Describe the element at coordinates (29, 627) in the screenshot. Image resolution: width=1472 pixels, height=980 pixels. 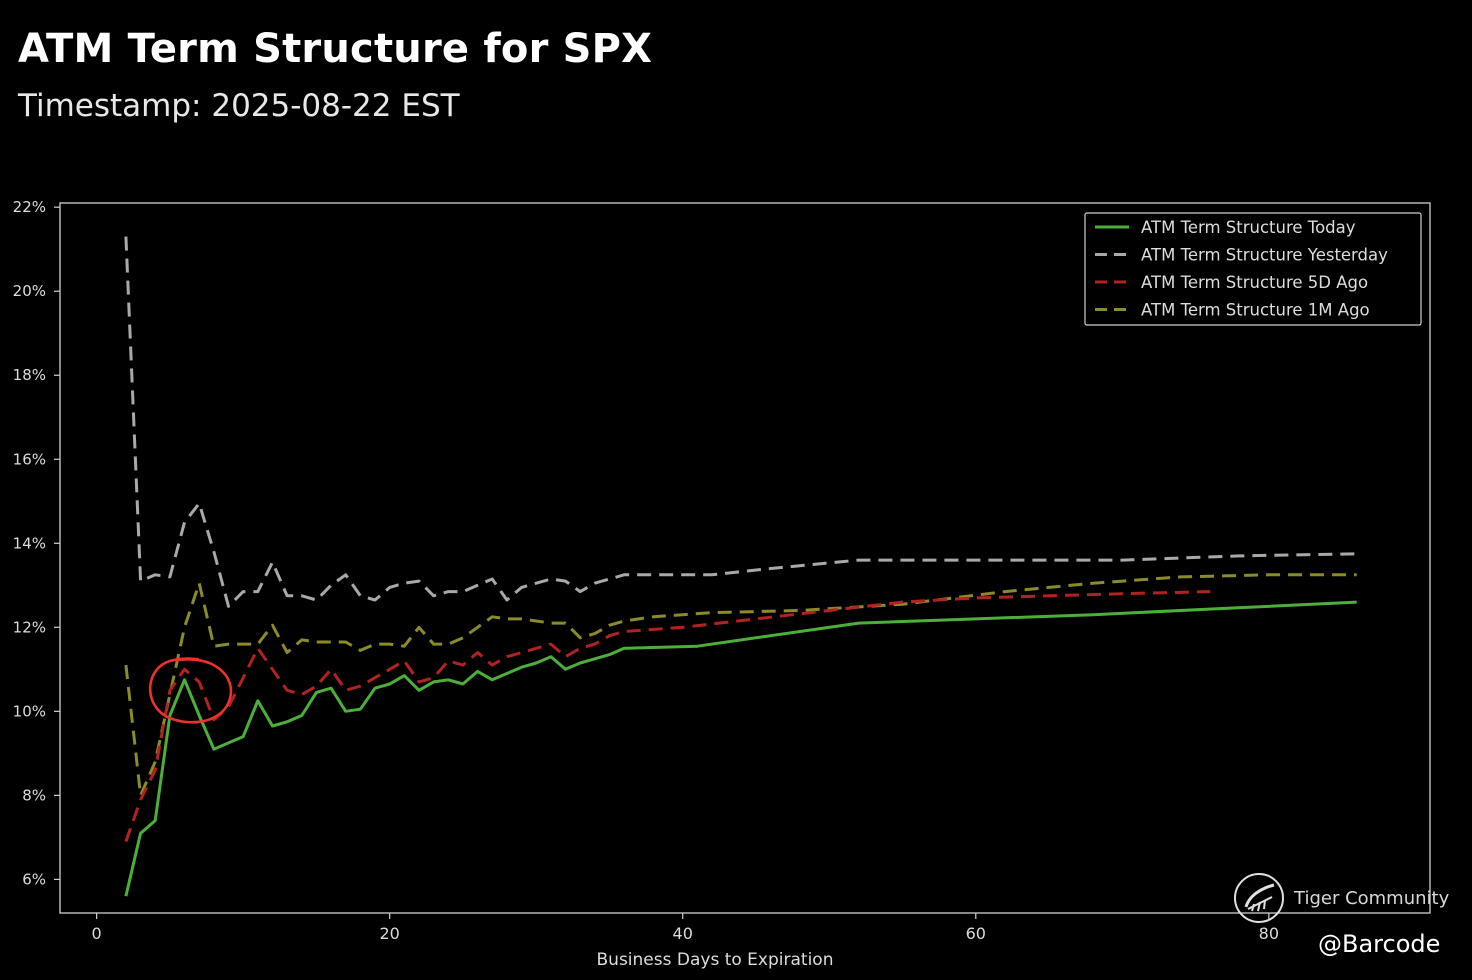
I see `y-tick-label: 12%` at that location.